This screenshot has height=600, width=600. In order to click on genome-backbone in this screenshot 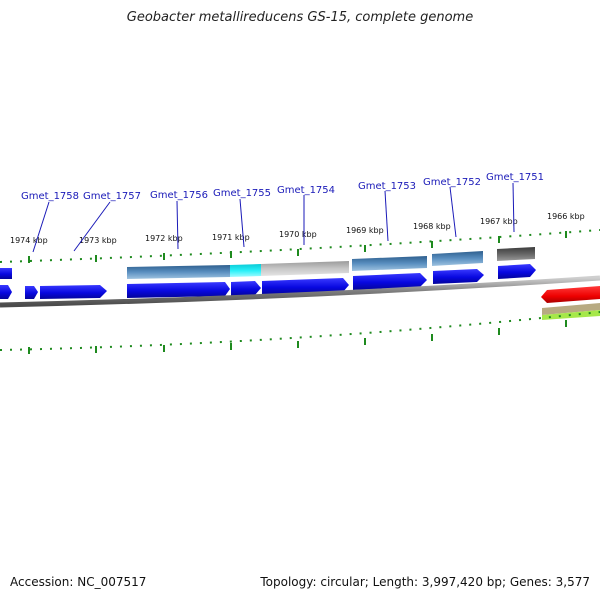, I will do `click(300, 291)`.